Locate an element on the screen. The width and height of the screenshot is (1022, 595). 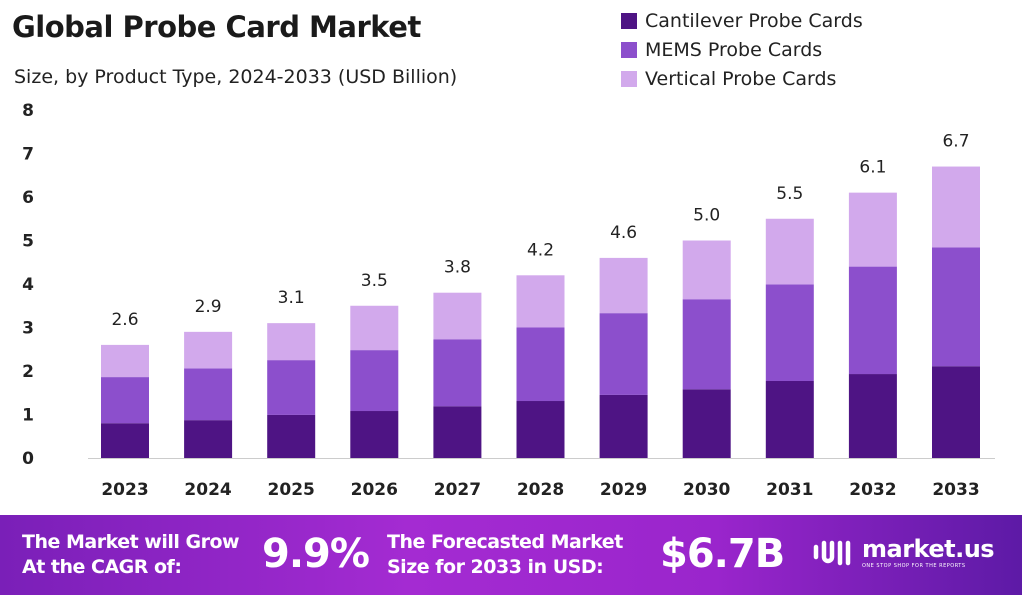
y-tick-label: 6 is located at coordinates (28, 198).